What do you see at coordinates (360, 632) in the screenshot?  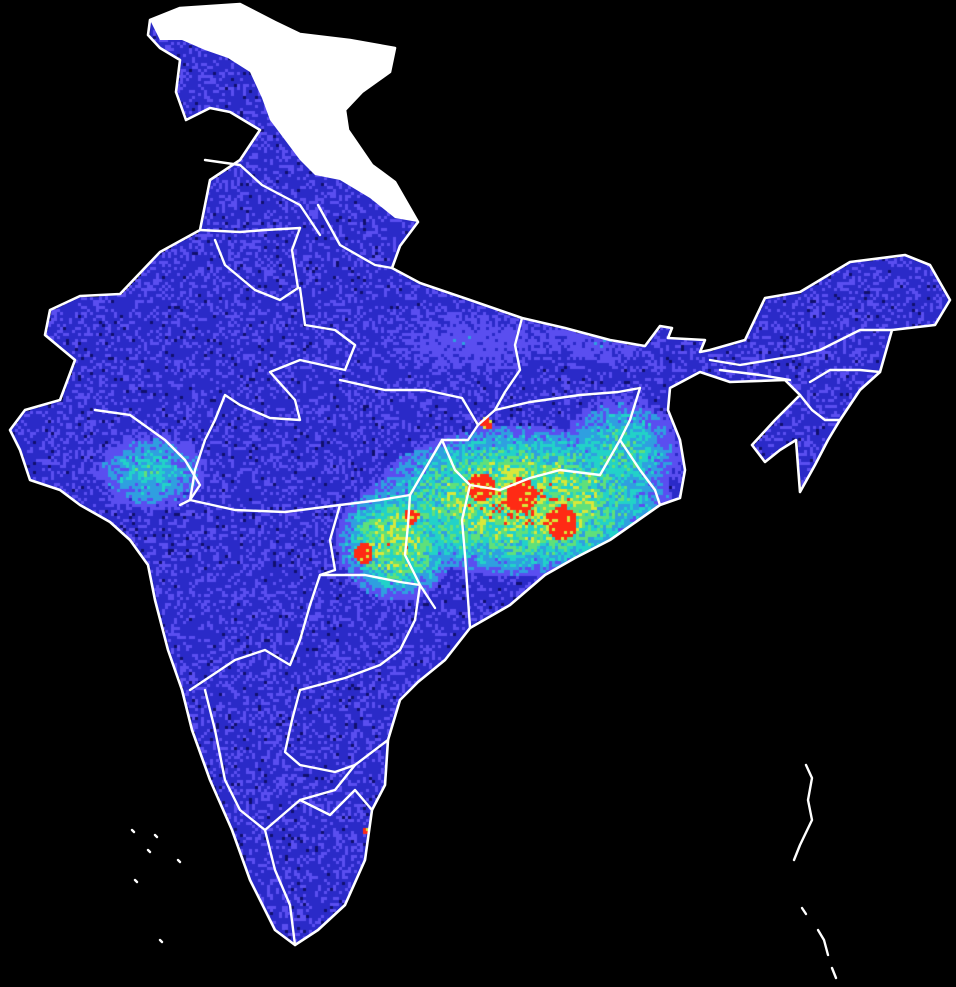 I see `boundary-telangana` at bounding box center [360, 632].